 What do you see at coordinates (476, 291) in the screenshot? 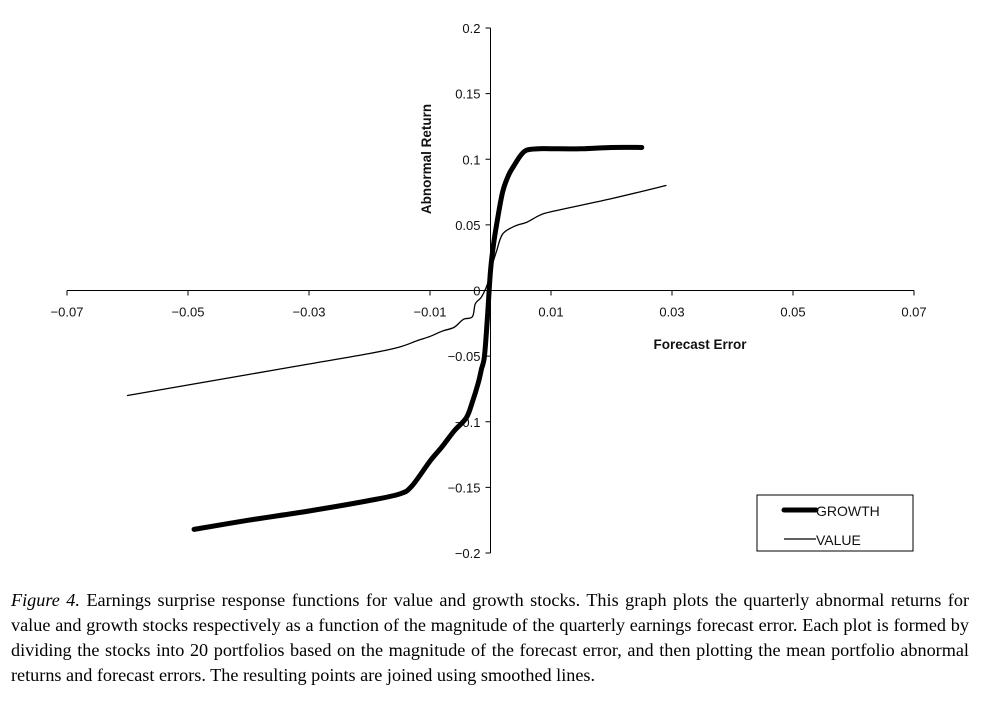
I see `y-tick-label: 0` at bounding box center [476, 291].